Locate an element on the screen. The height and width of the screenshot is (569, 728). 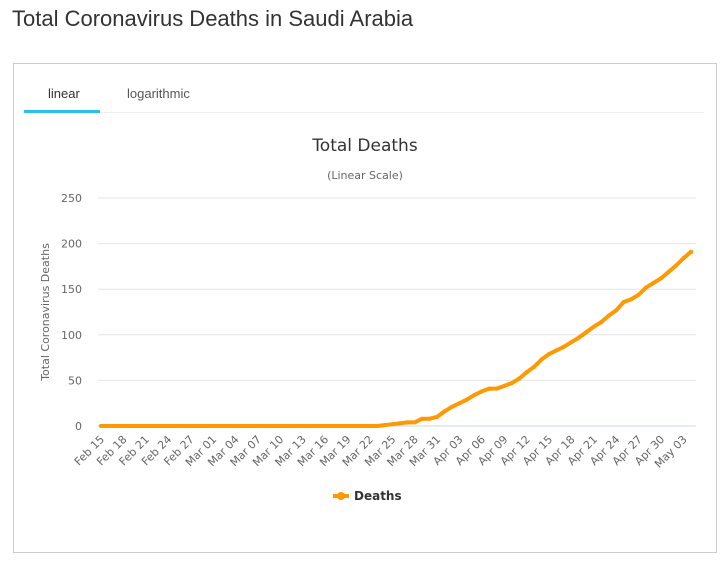
legend-label: Deaths is located at coordinates (378, 496).